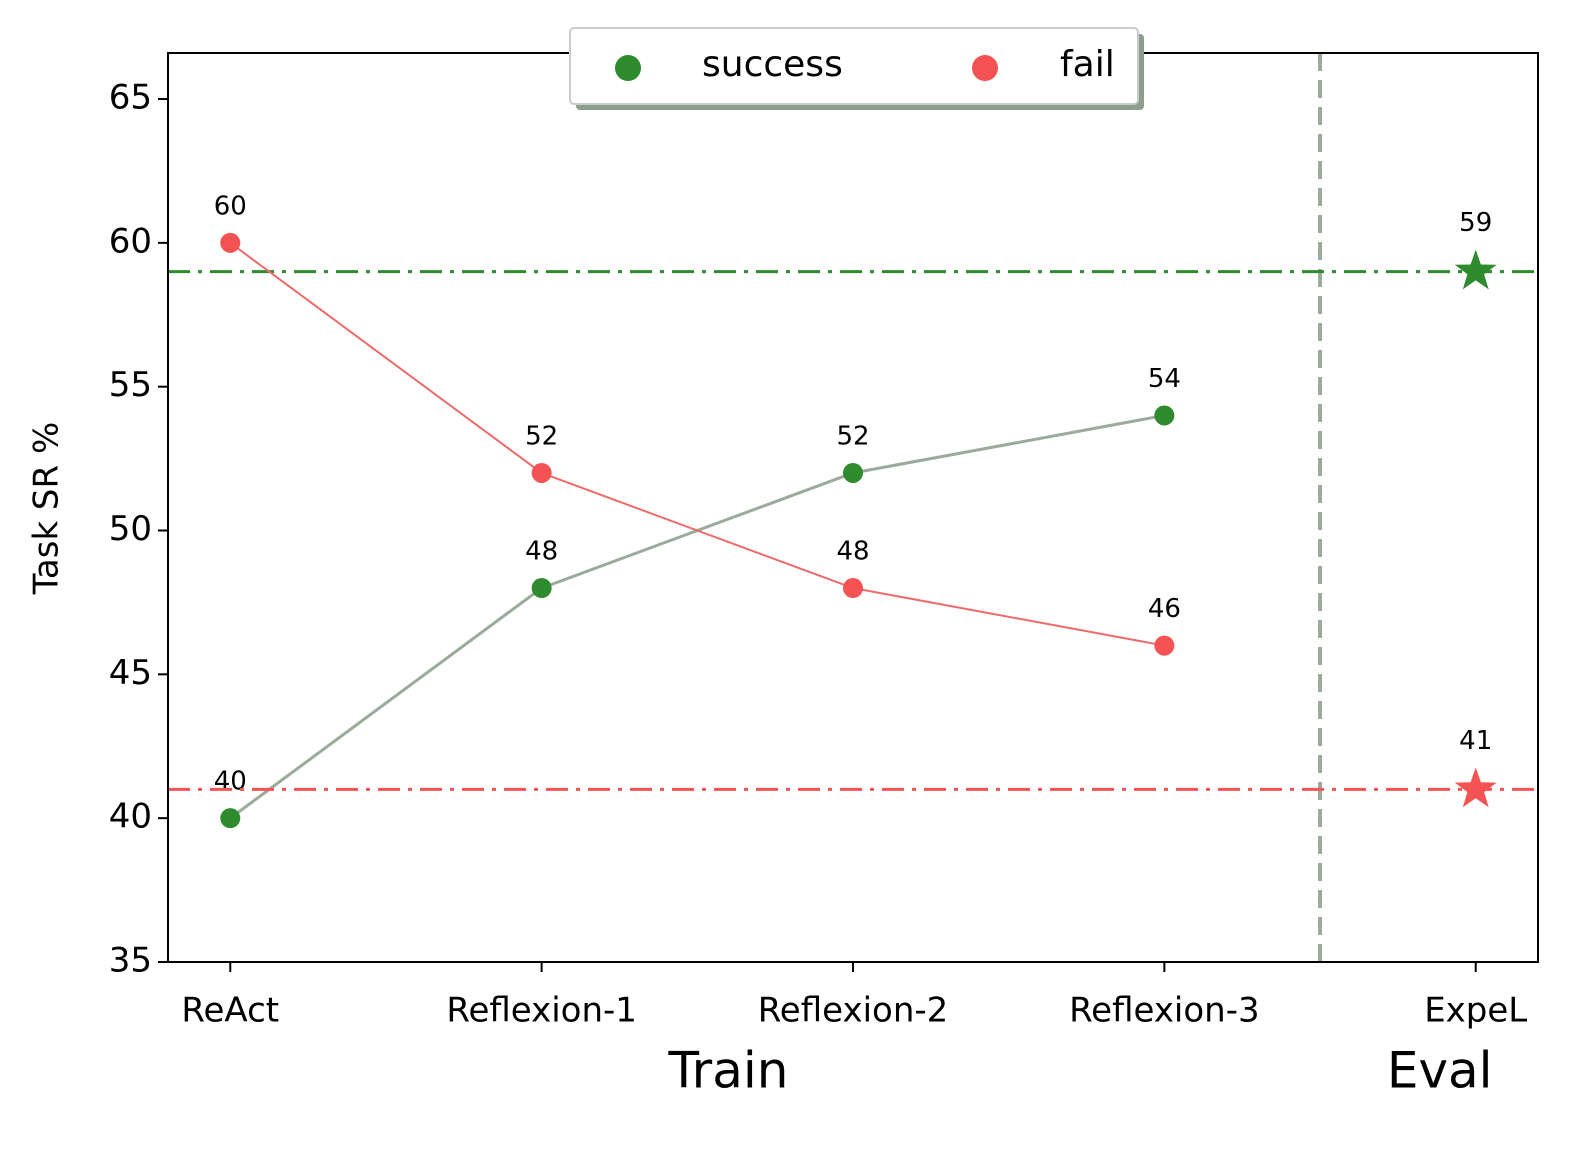  What do you see at coordinates (130, 961) in the screenshot?
I see `y-tick-label: 35` at bounding box center [130, 961].